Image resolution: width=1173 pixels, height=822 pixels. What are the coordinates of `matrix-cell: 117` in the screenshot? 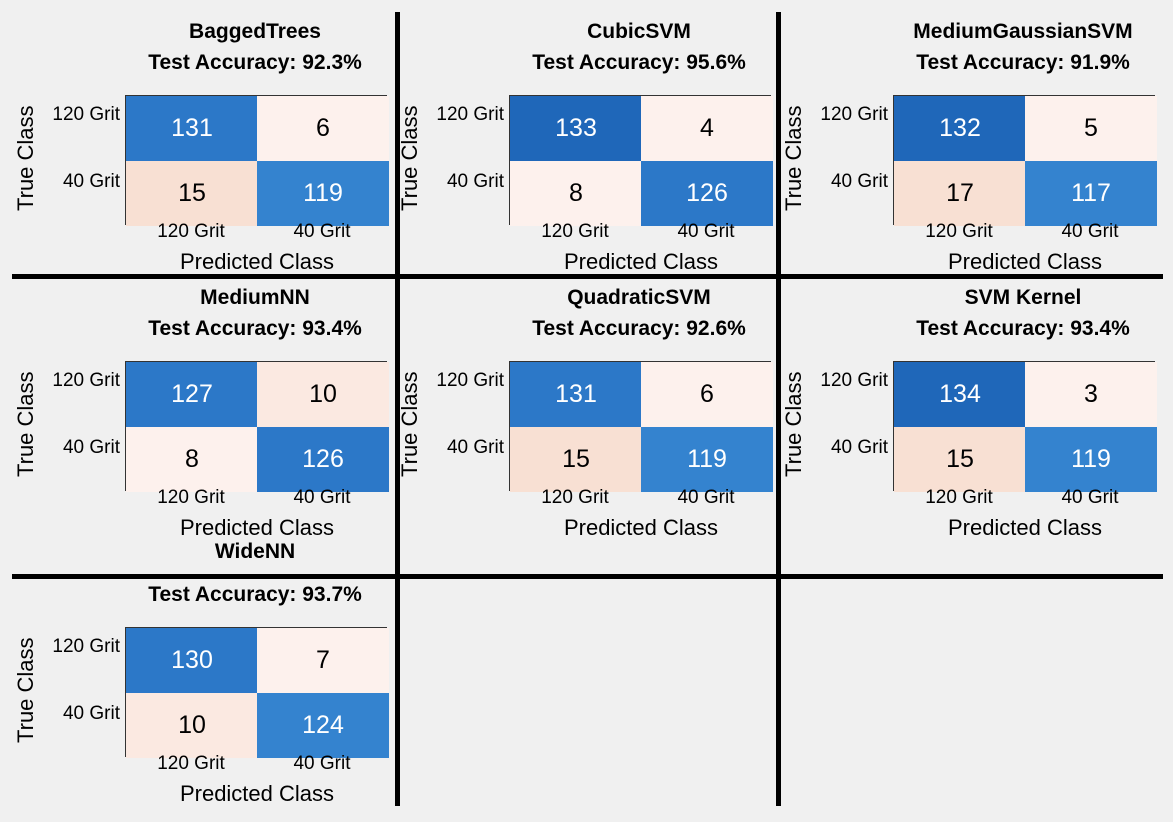 It's located at (1091, 193).